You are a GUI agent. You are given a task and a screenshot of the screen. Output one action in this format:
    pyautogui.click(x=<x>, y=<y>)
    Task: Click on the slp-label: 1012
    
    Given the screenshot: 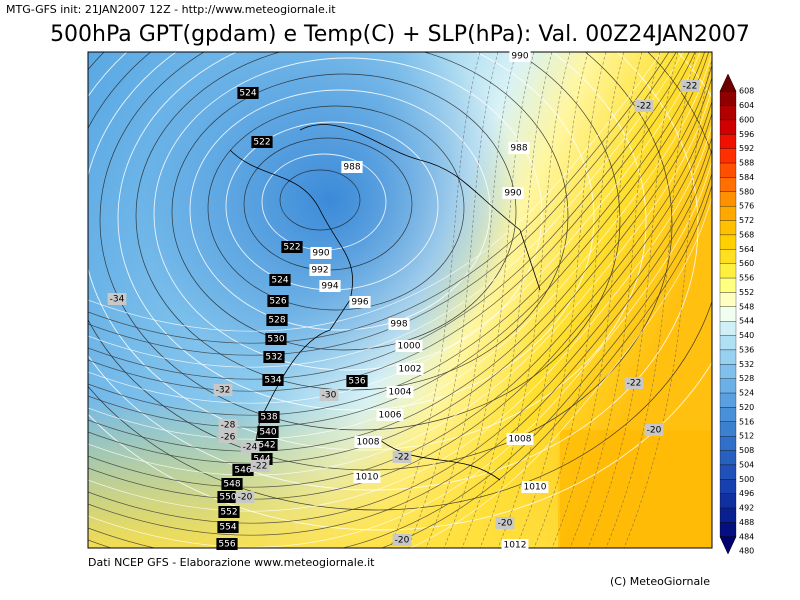 What is the action you would take?
    pyautogui.click(x=515, y=546)
    